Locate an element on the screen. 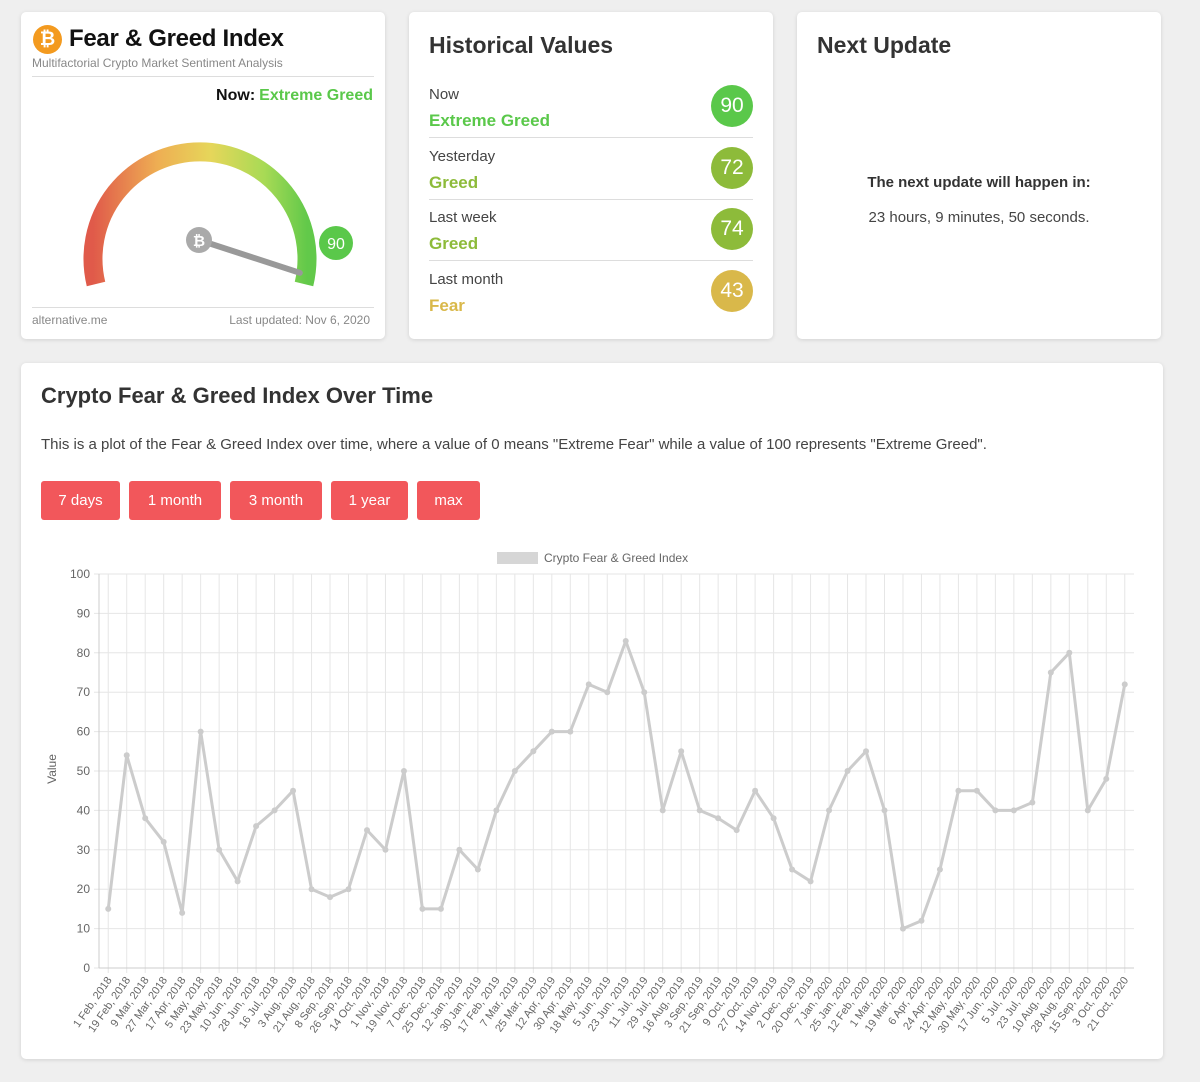 This screenshot has width=1200, height=1082. history-row-yesterday: Yesterday Greed 72 is located at coordinates (591, 169).